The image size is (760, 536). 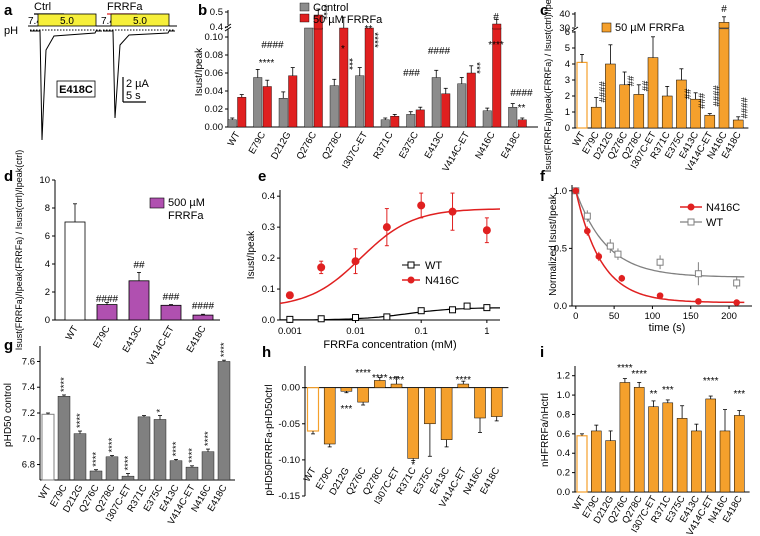 What do you see at coordinates (289, 496) in the screenshot?
I see `panel-h-y-tick-label: -0.15` at bounding box center [289, 496].